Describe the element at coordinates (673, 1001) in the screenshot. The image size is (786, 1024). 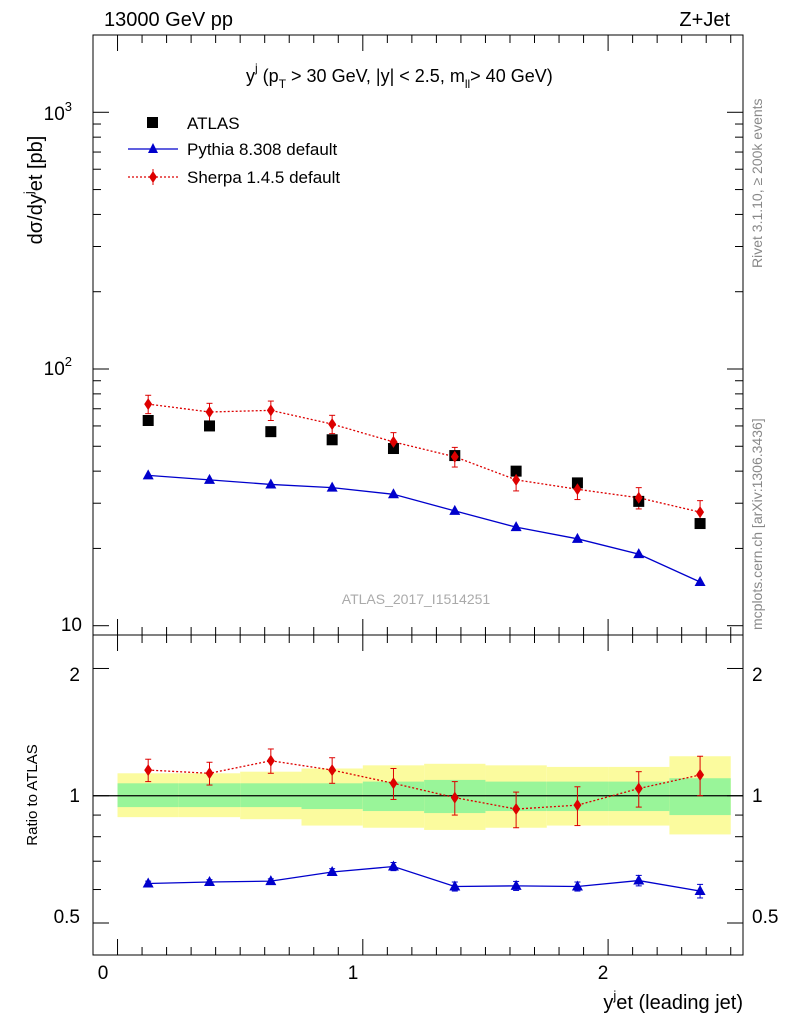
I see `x-axis-label: yjet (leading jet)` at that location.